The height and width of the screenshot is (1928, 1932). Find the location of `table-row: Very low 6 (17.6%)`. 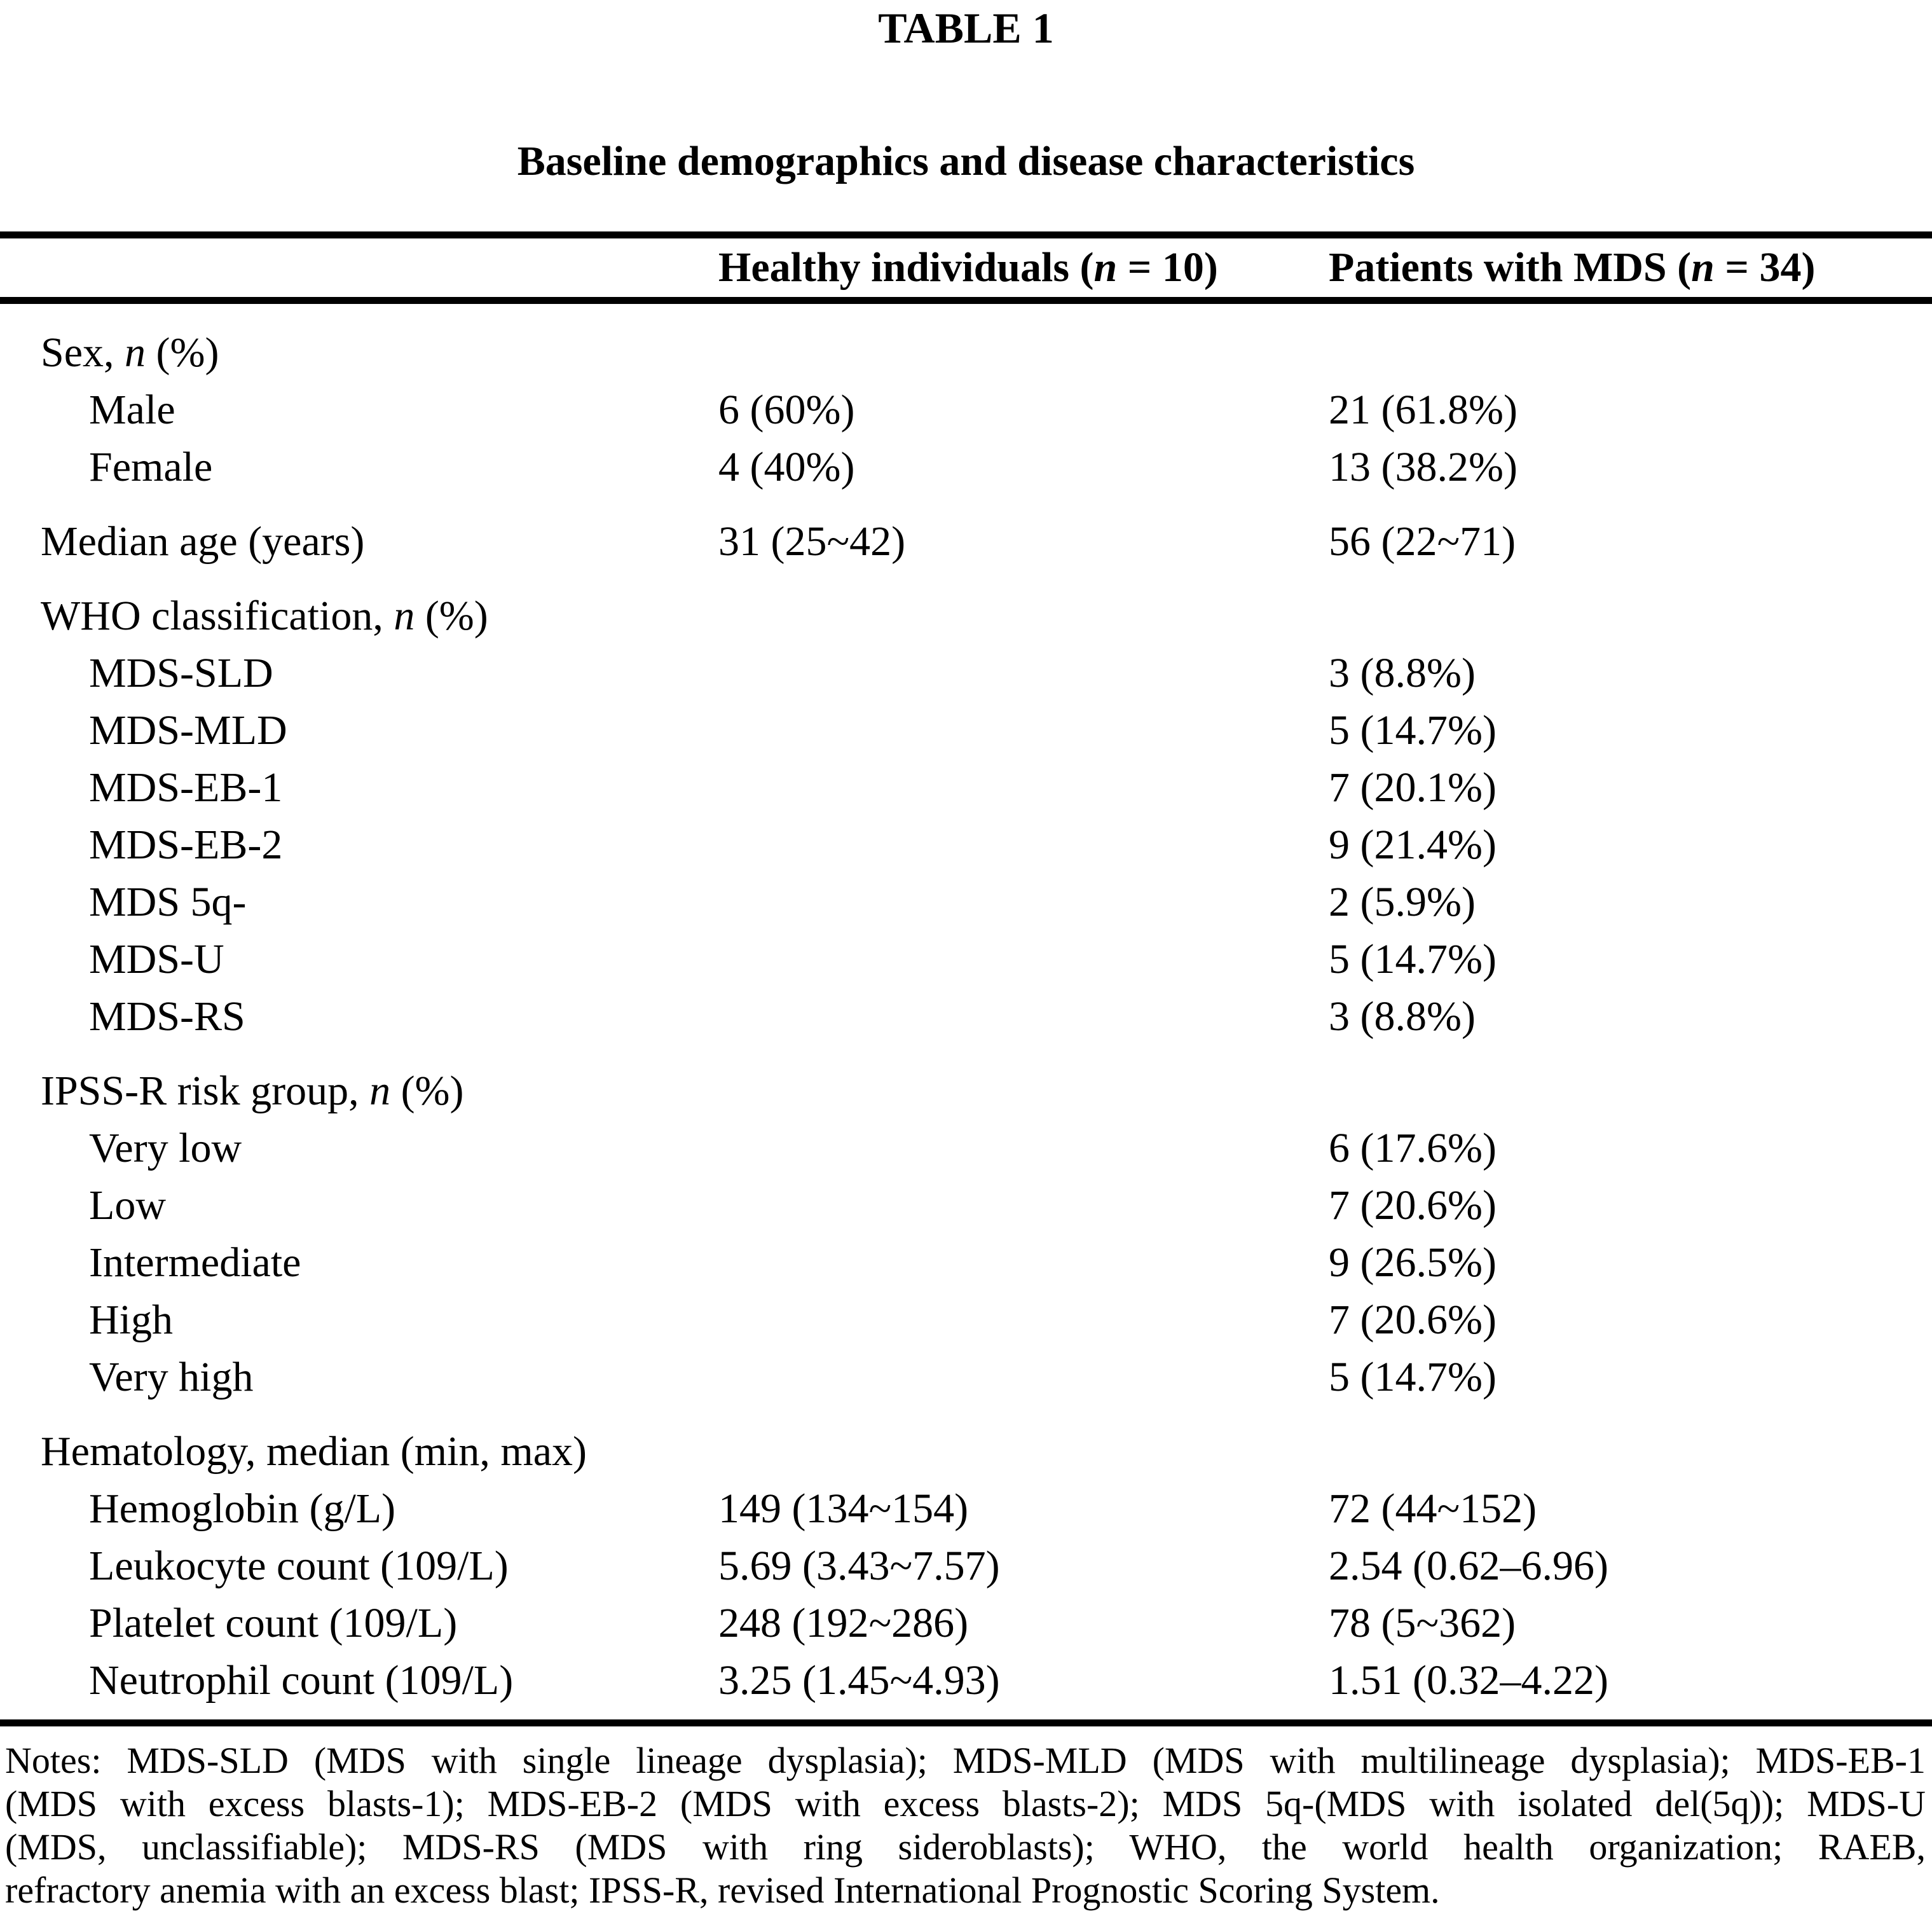

table-row: Very low 6 (17.6%) is located at coordinates (966, 1148).